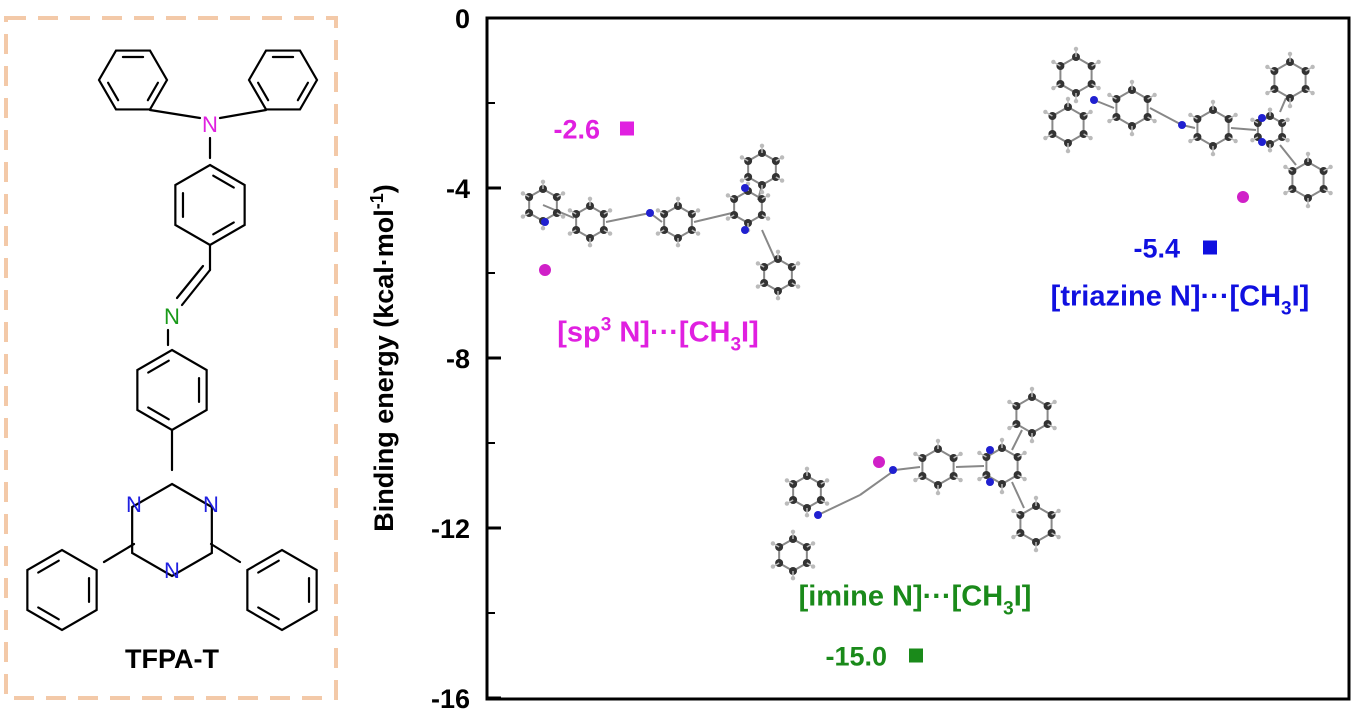 Image resolution: width=1355 pixels, height=711 pixels. Describe the element at coordinates (1210, 247) in the screenshot. I see `data-point-triazine` at that location.